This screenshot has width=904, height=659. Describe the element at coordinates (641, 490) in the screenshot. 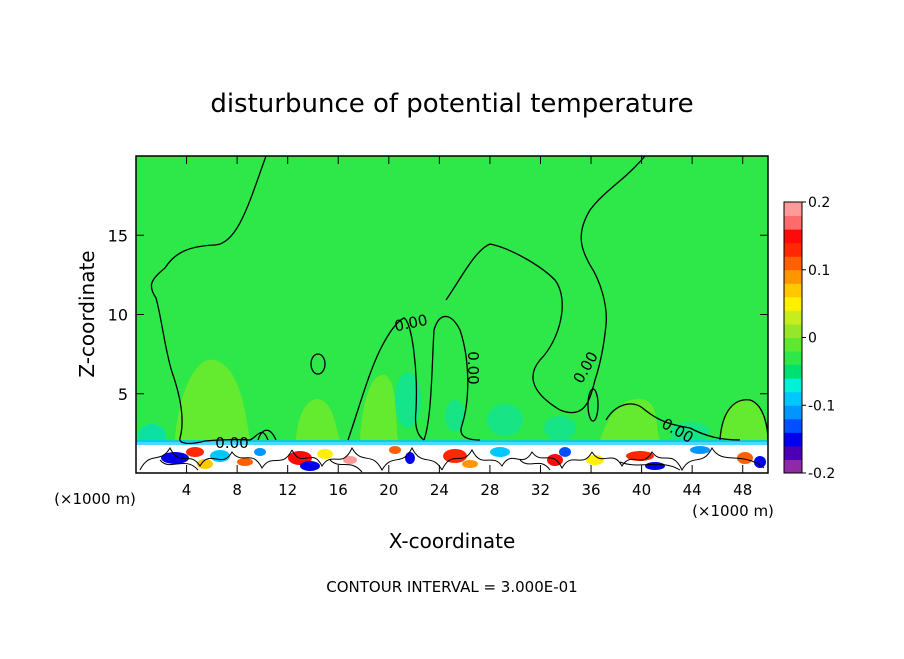

I see `x-tick-label: 40` at that location.